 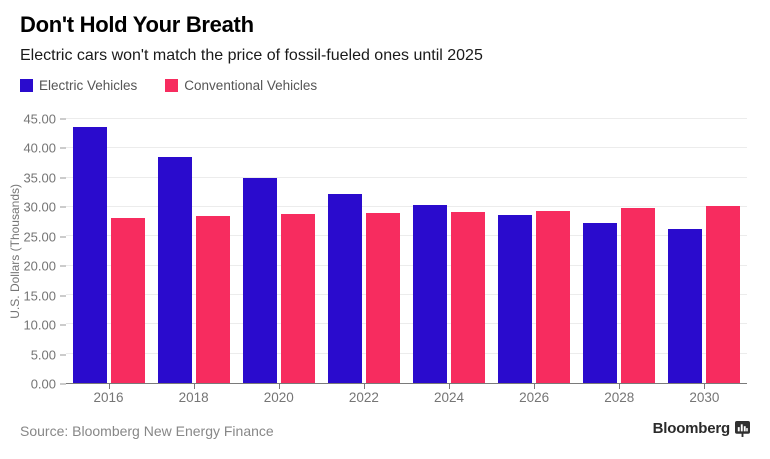 I want to click on chart-title: Don't Hold Your Breath, so click(x=137, y=24).